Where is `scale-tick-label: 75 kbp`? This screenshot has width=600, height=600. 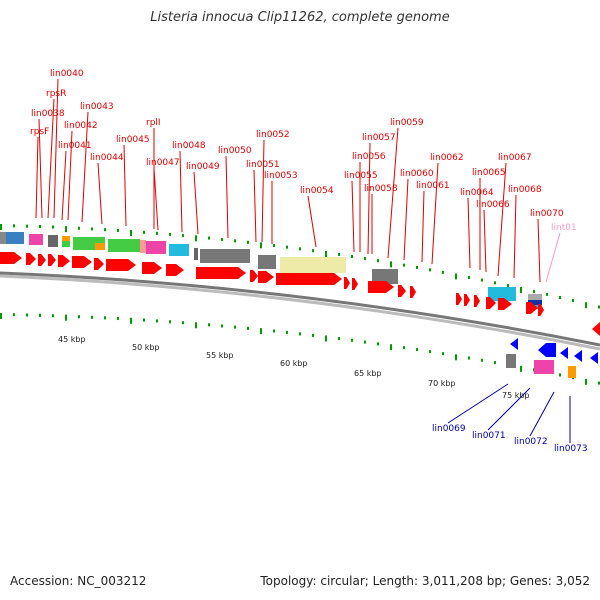 scale-tick-label: 75 kbp is located at coordinates (516, 395).